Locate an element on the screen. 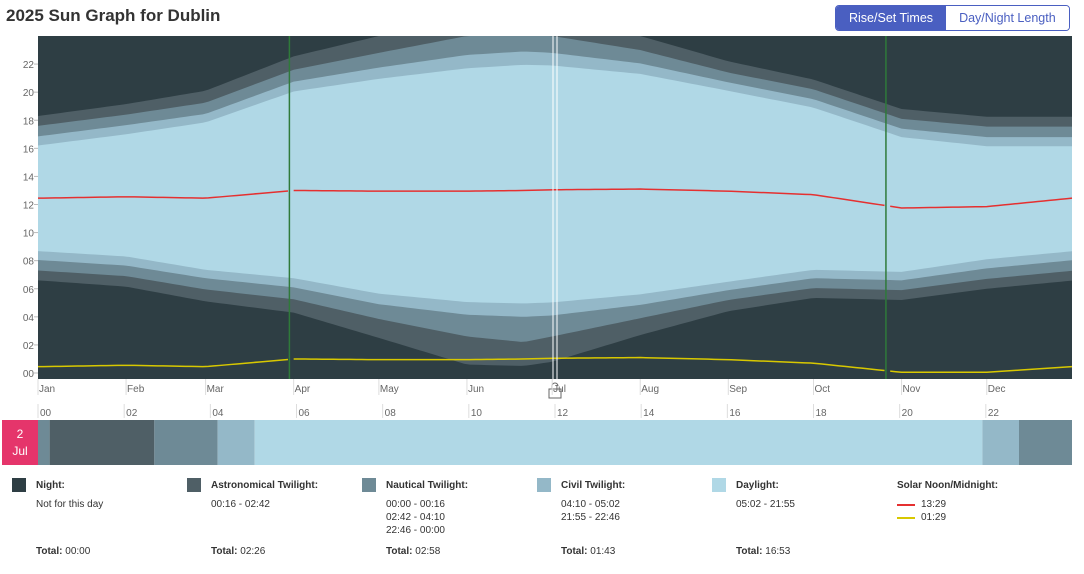  legend-total-nautical: Total: 02:58 is located at coordinates (413, 551).